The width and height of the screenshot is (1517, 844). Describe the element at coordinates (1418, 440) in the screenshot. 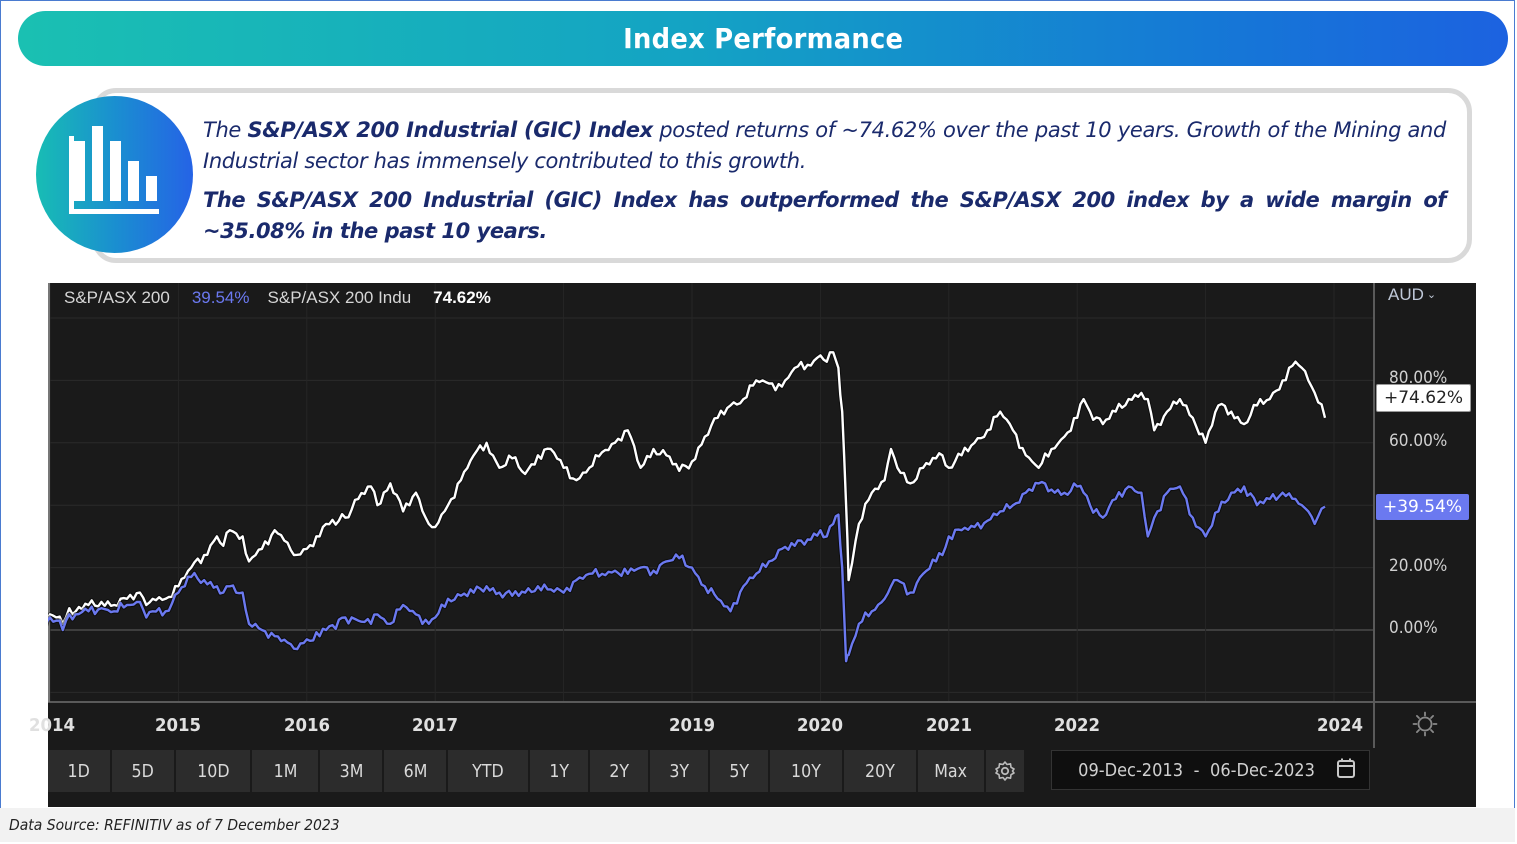

I see `y-tick-label: 60.00%` at that location.